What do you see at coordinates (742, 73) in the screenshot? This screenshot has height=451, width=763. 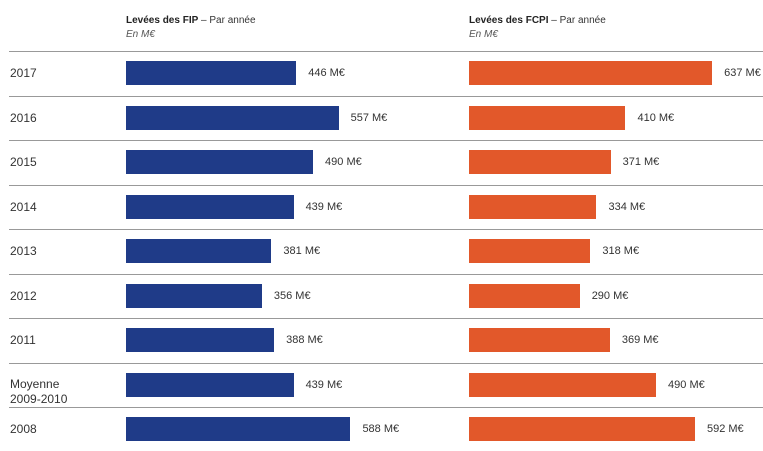 I see `fcpi-value-label: 637 M€` at bounding box center [742, 73].